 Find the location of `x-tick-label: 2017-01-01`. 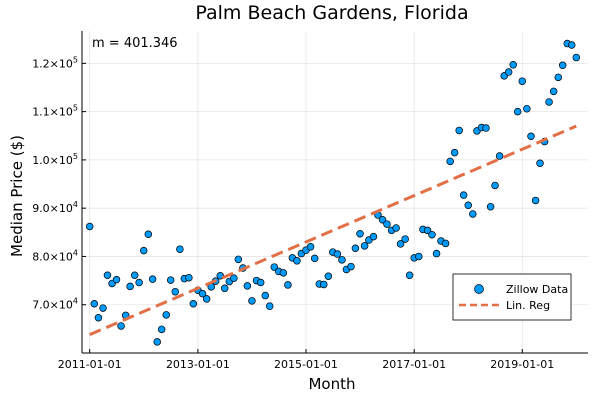

x-tick-label: 2017-01-01 is located at coordinates (414, 364).